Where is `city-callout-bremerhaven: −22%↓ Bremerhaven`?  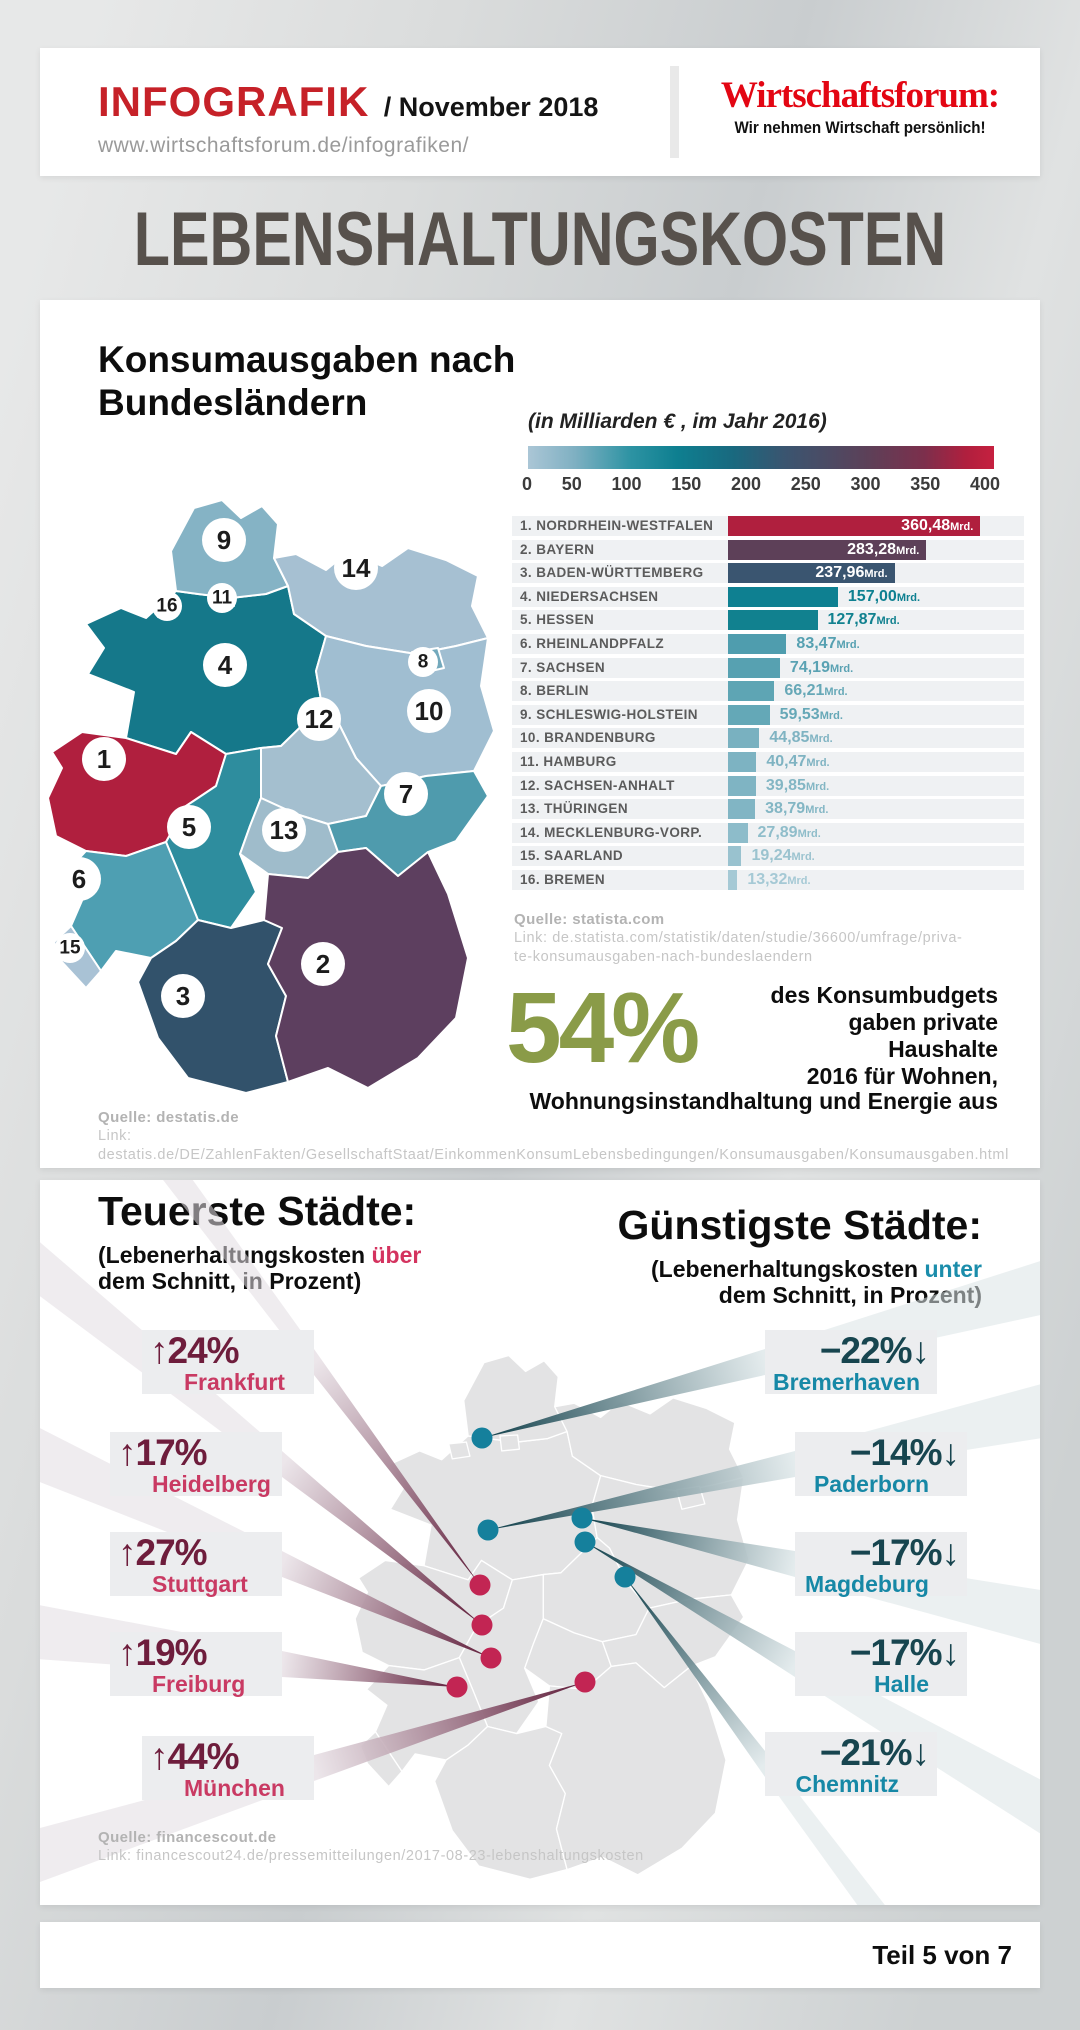
city-callout-bremerhaven: −22%↓ Bremerhaven is located at coordinates (851, 1362).